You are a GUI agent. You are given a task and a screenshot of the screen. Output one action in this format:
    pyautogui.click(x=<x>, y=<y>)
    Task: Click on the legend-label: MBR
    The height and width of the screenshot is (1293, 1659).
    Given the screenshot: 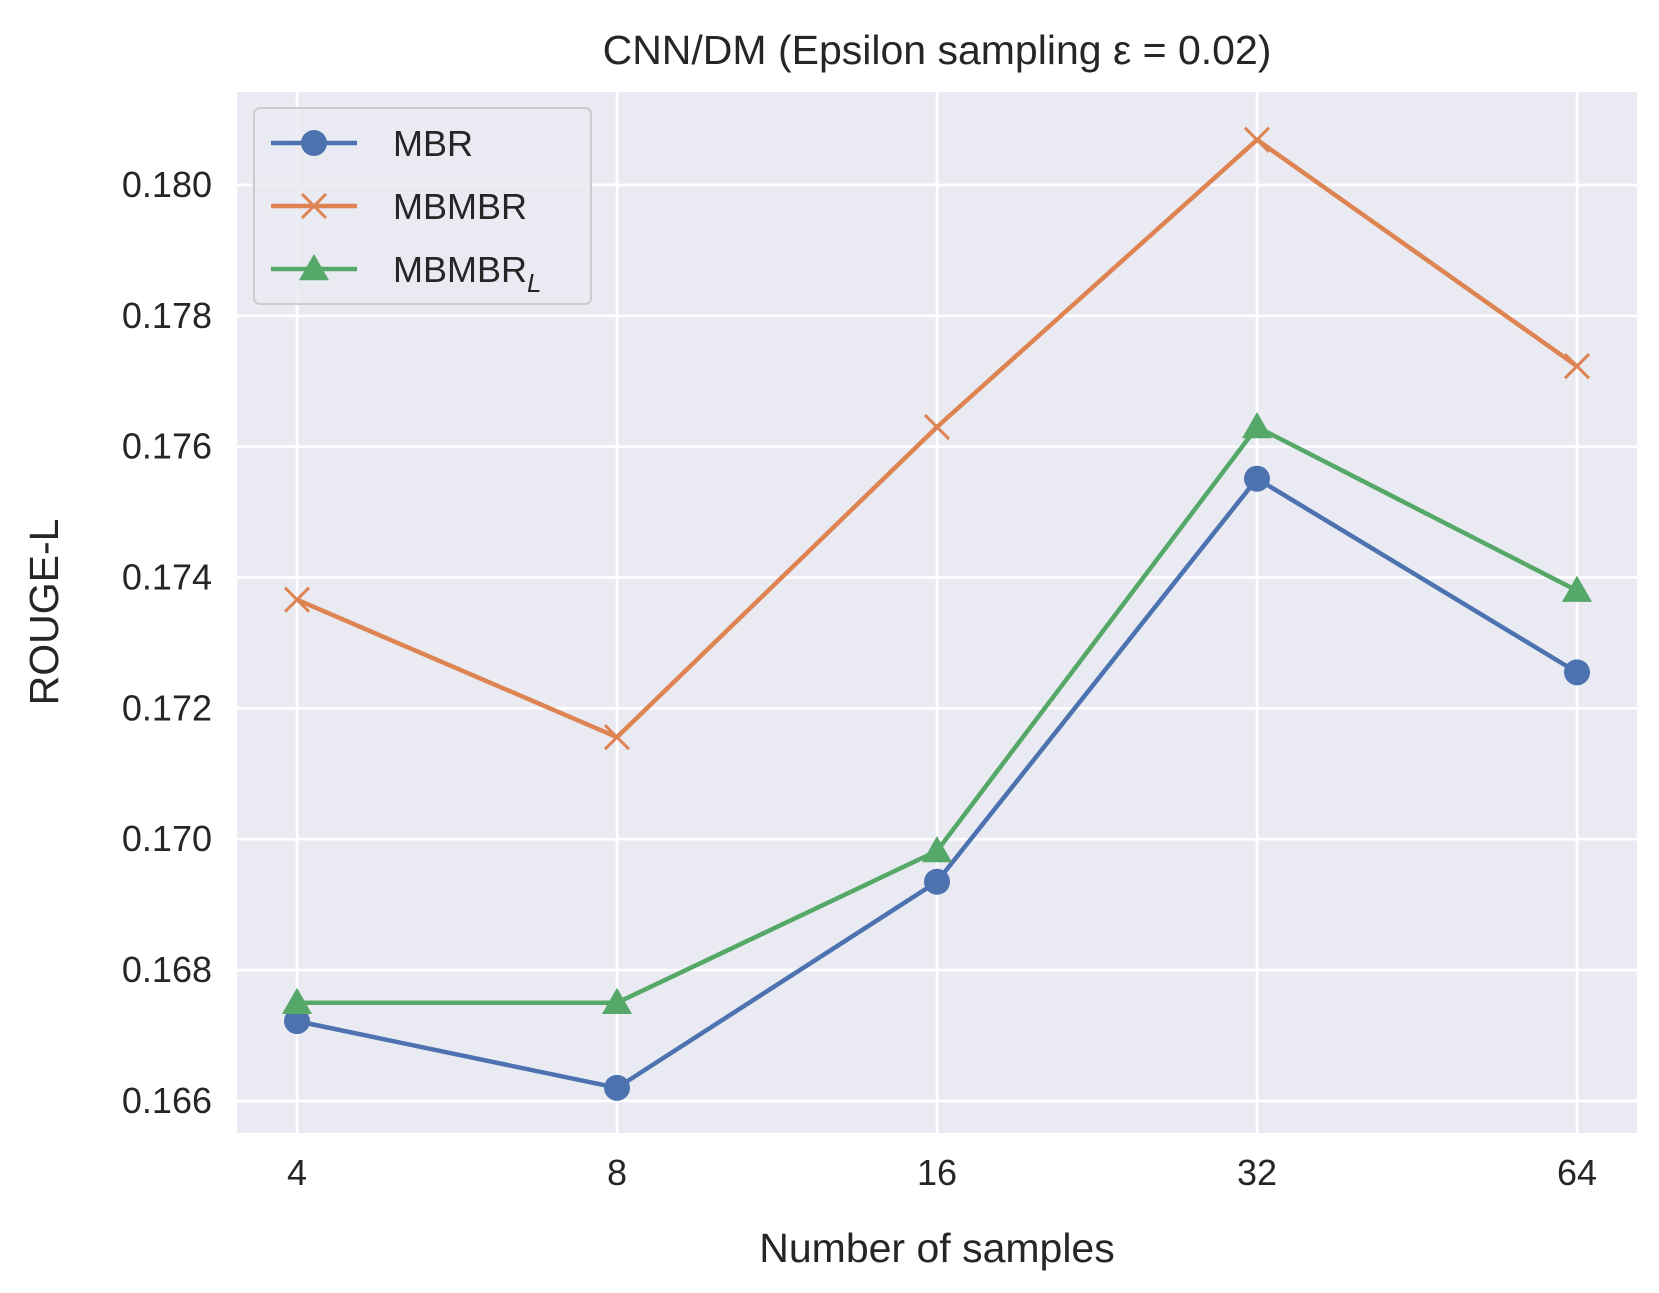 What is the action you would take?
    pyautogui.click(x=433, y=143)
    